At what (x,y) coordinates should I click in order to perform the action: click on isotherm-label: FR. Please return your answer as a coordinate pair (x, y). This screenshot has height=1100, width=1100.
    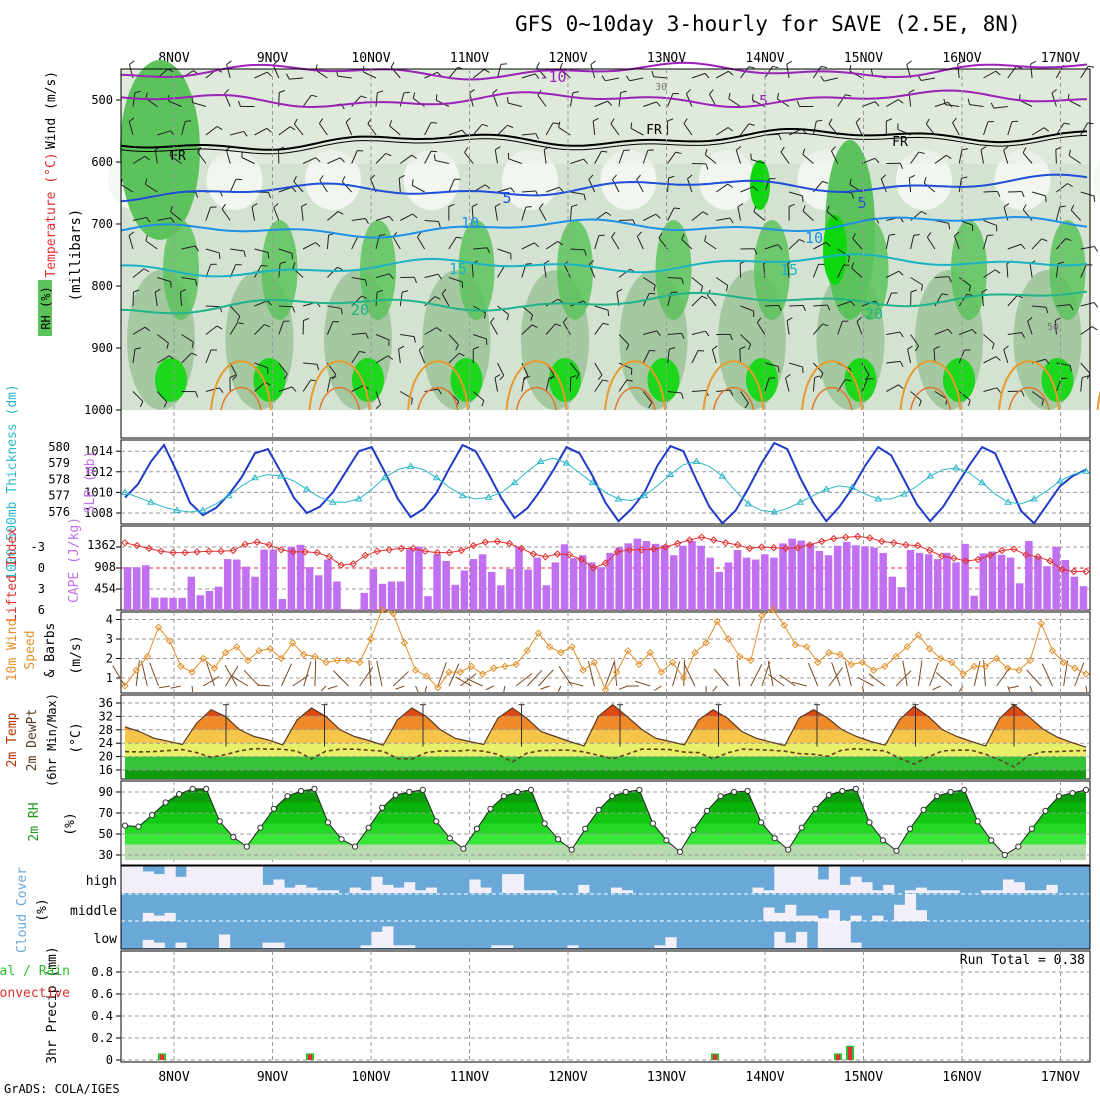
    Looking at the image, I should click on (654, 130).